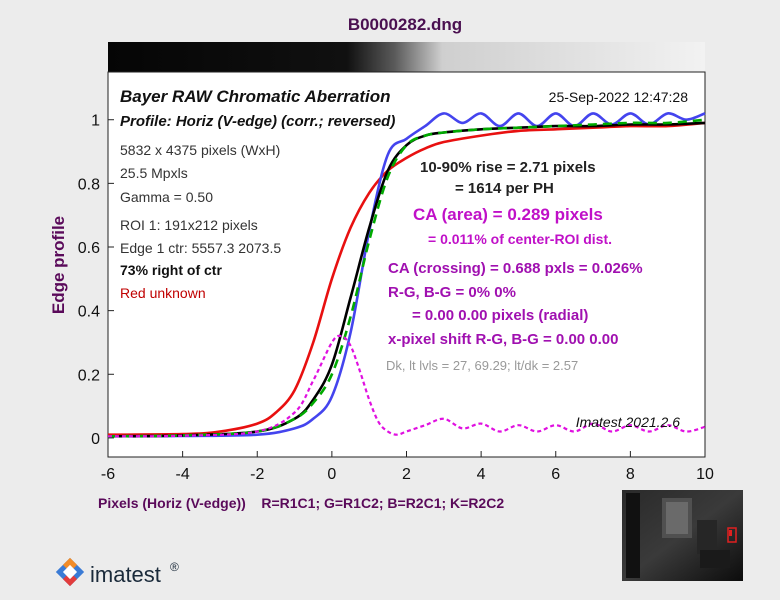 The height and width of the screenshot is (600, 780). What do you see at coordinates (257, 474) in the screenshot?
I see `x-tick-label: -2` at bounding box center [257, 474].